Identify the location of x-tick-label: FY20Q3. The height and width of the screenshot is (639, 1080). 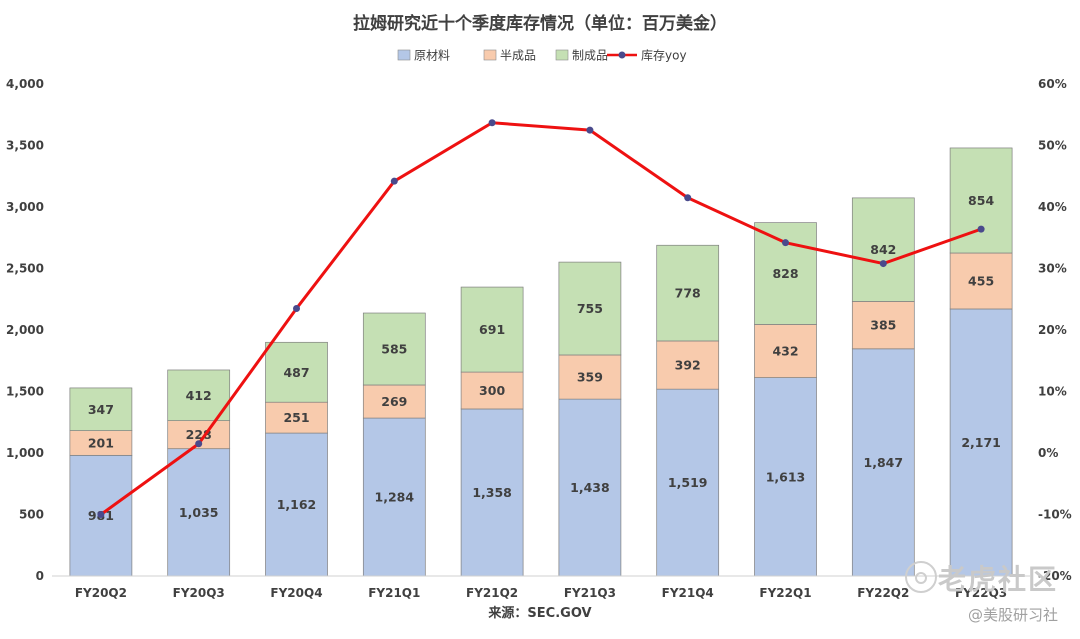
(199, 593).